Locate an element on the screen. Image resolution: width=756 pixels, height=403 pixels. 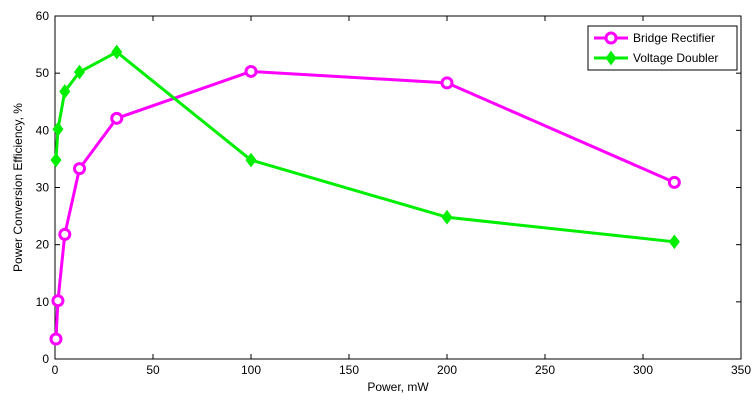
x-tick-label-3: 150 is located at coordinates (349, 370).